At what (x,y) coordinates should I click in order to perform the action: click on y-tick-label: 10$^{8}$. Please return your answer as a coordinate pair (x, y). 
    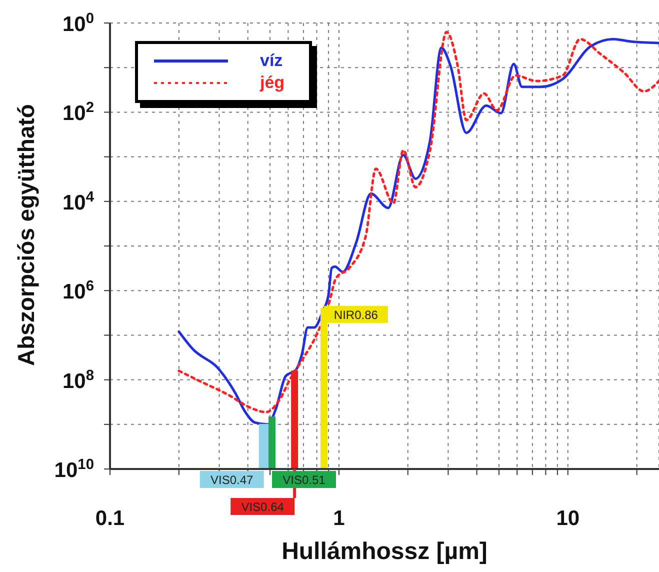
    Looking at the image, I should click on (78, 380).